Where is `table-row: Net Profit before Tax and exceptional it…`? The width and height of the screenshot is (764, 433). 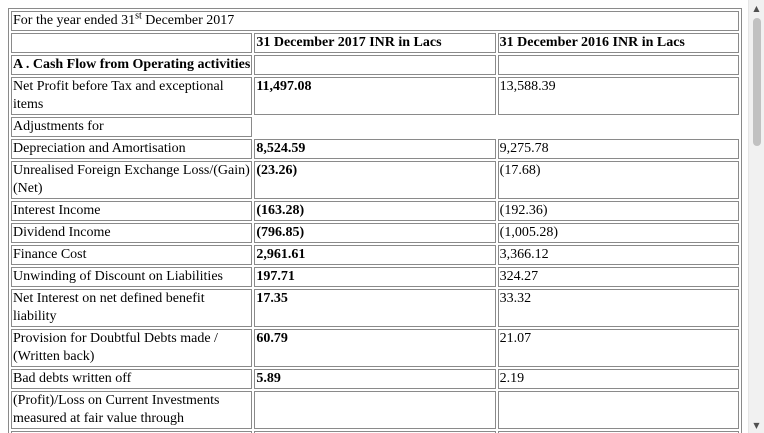 table-row: Net Profit before Tax and exceptional it… is located at coordinates (375, 96).